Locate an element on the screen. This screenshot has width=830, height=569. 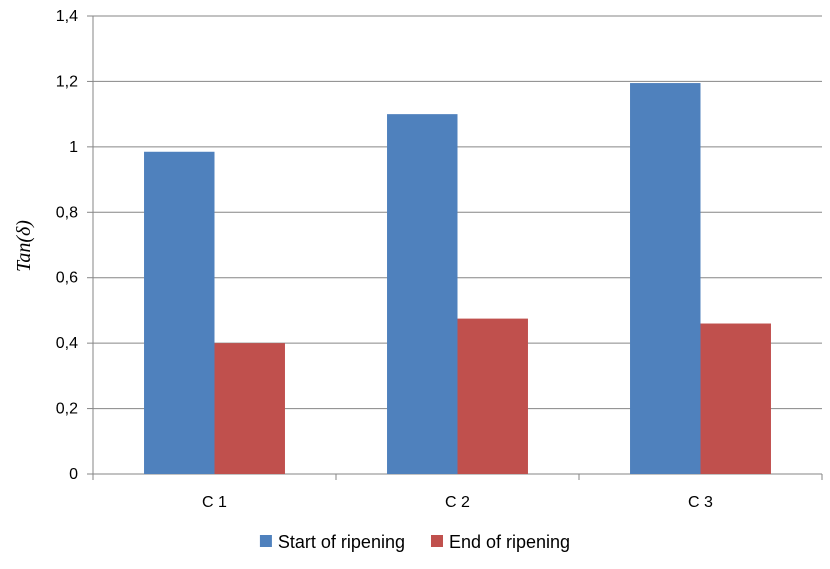
x-tick-label: C 1 is located at coordinates (214, 502).